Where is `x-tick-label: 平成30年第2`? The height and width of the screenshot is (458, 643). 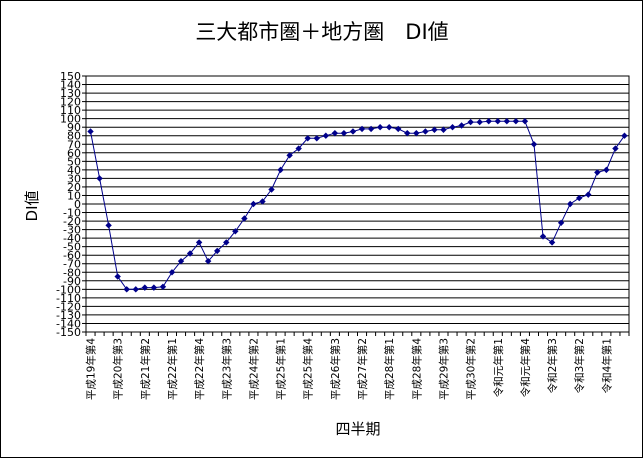 x-tick-label: 平成30年第2 is located at coordinates (471, 369).